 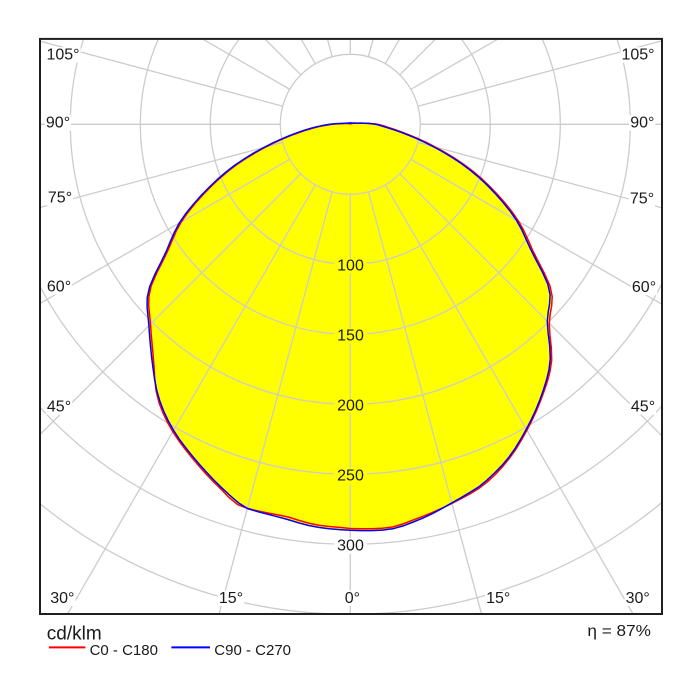 What do you see at coordinates (619, 631) in the screenshot?
I see `svg-text: η = 87%` at bounding box center [619, 631].